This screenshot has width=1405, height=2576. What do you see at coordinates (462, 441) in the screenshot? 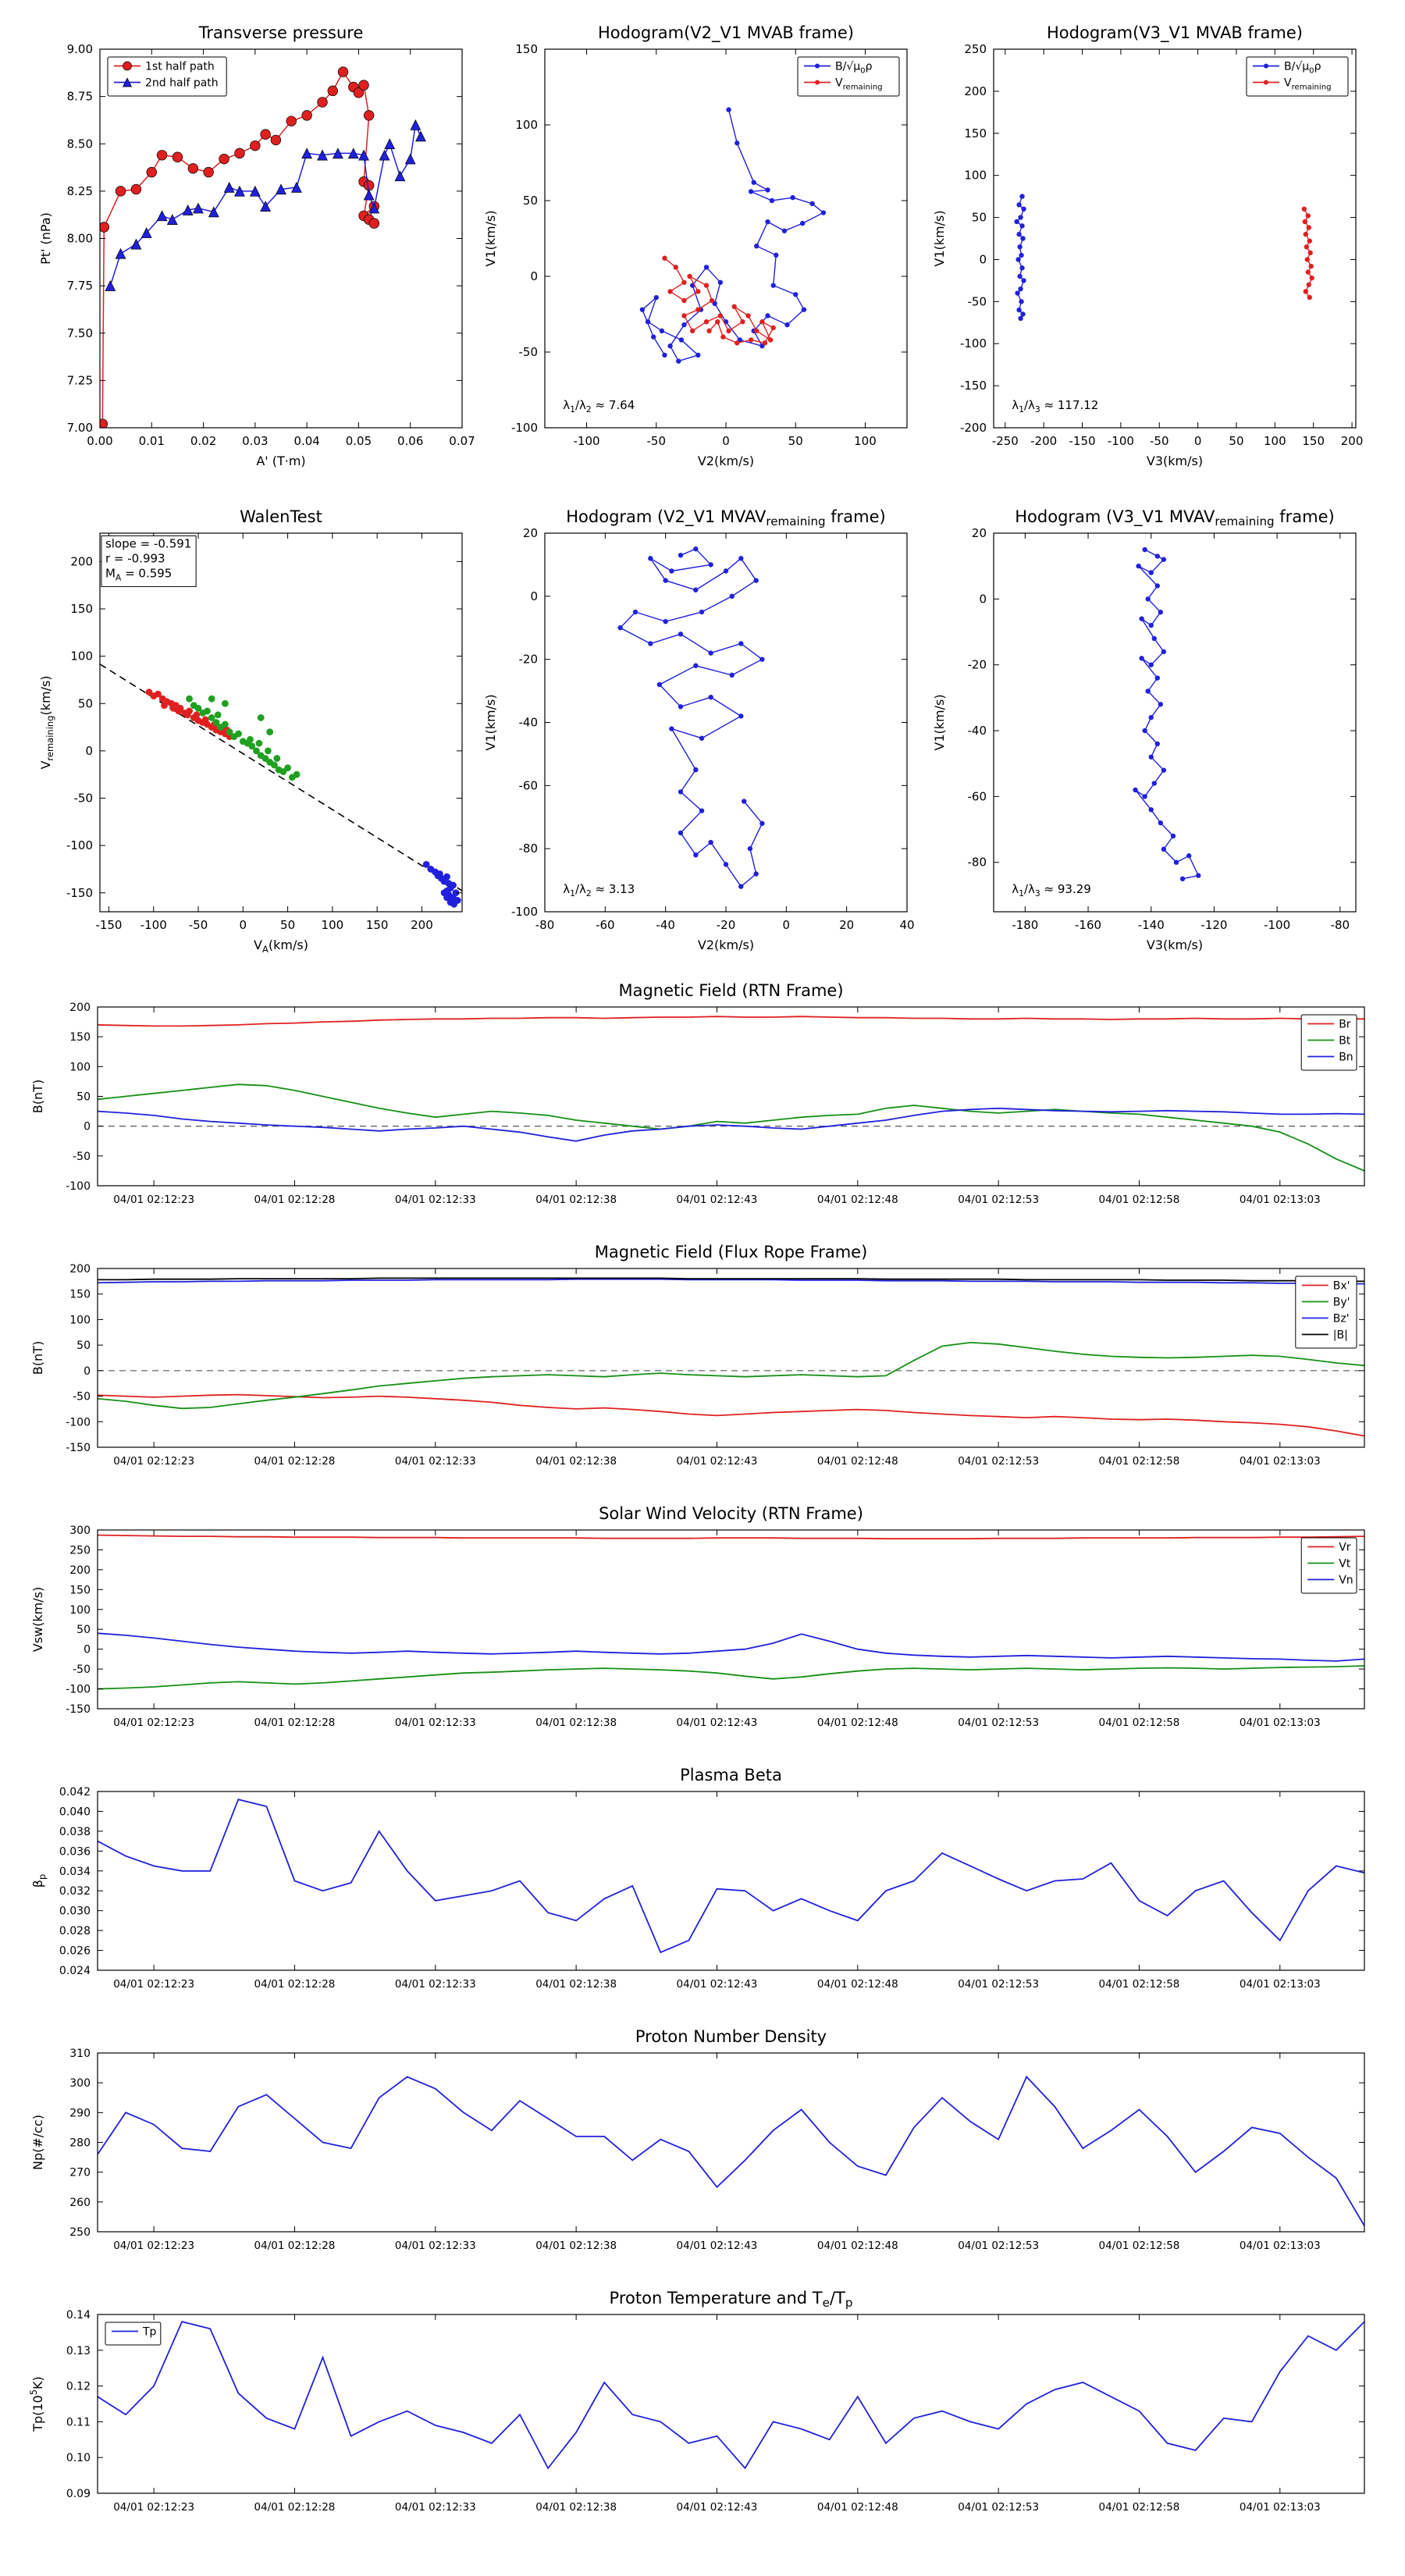
I see `x-tick-label: 0.07` at bounding box center [462, 441].